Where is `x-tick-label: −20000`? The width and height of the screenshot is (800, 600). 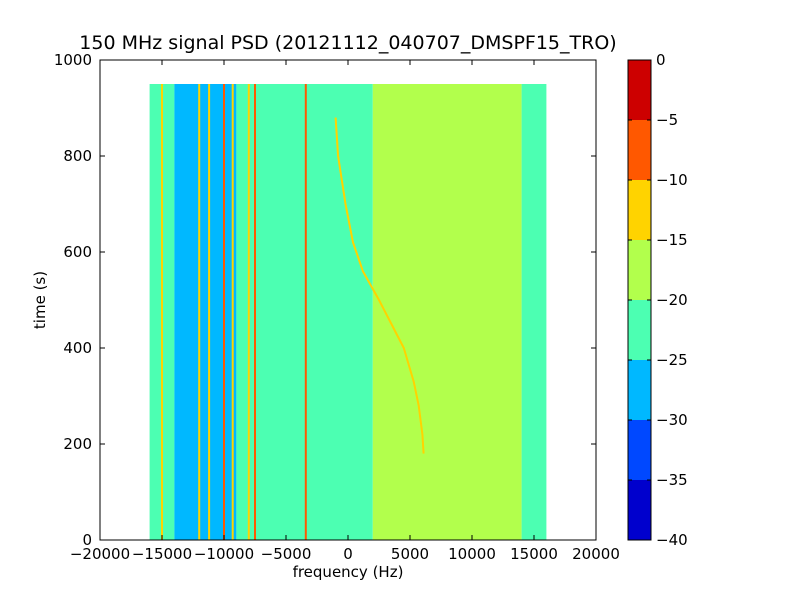
x-tick-label: −20000 is located at coordinates (100, 554).